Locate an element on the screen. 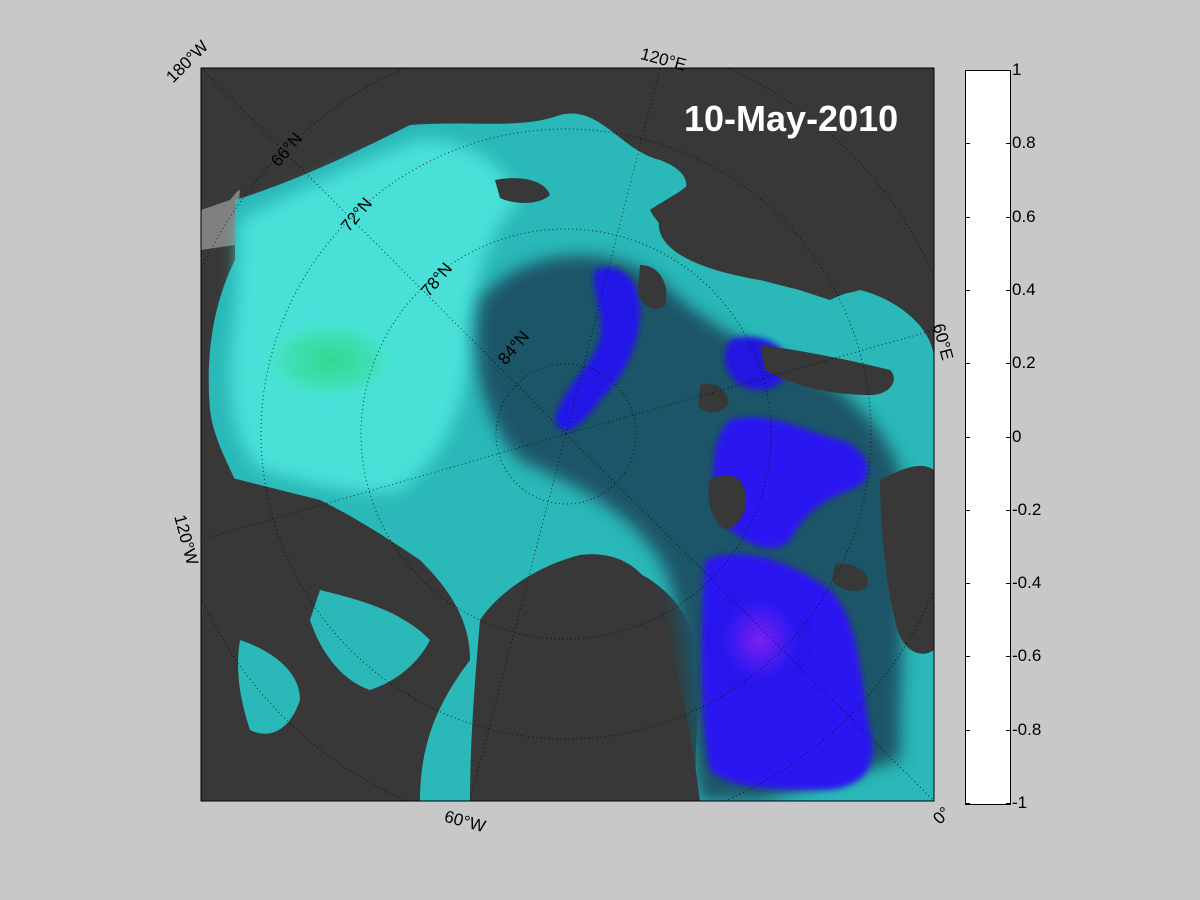  colorbar-tick-label: -0.6 is located at coordinates (1027, 656).